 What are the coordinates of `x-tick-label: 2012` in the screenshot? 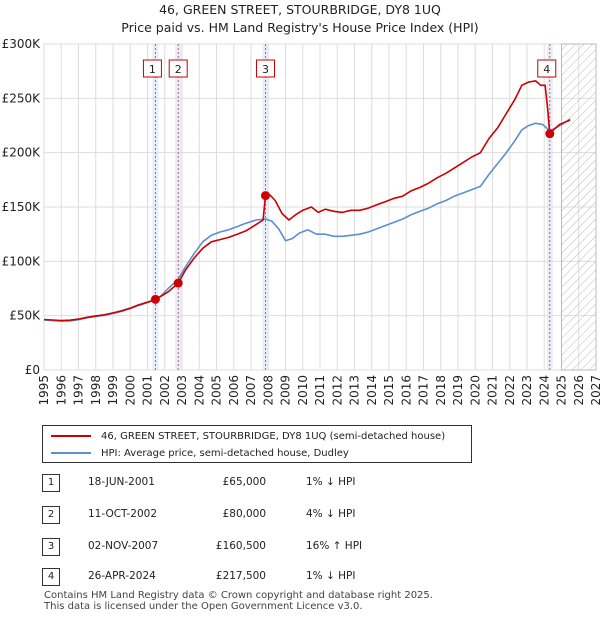 It's located at (337, 390).